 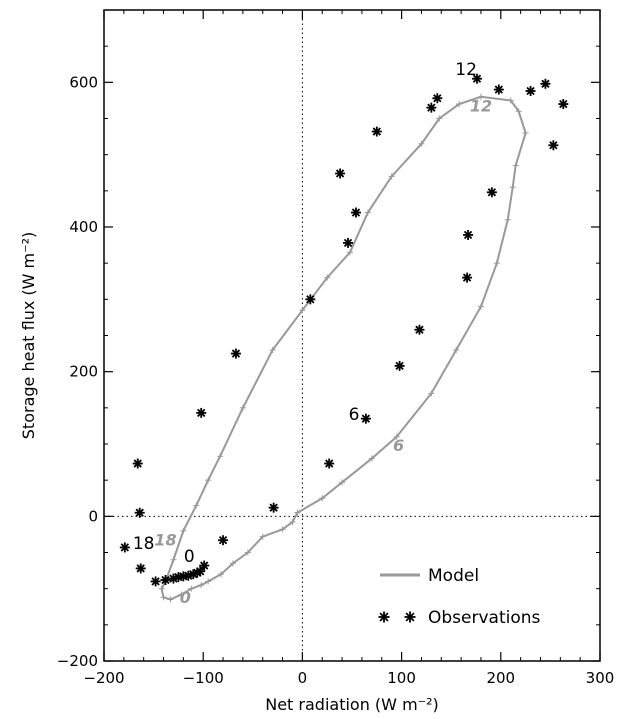 I want to click on y-tick-label: −200, so click(x=77, y=661).